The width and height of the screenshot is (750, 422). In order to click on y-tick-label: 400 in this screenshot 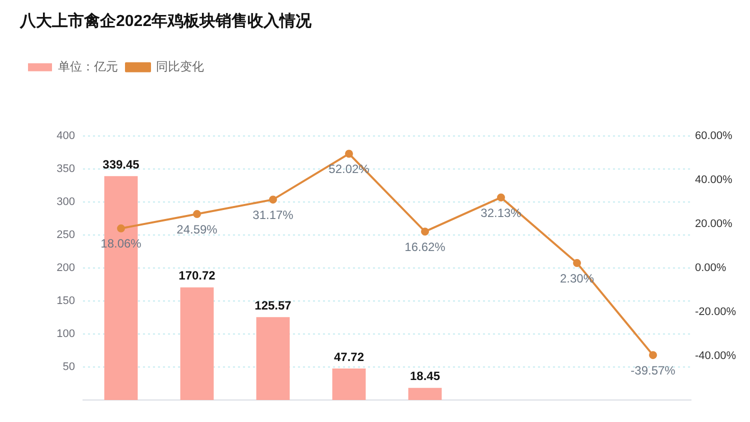, I will do `click(65, 136)`.